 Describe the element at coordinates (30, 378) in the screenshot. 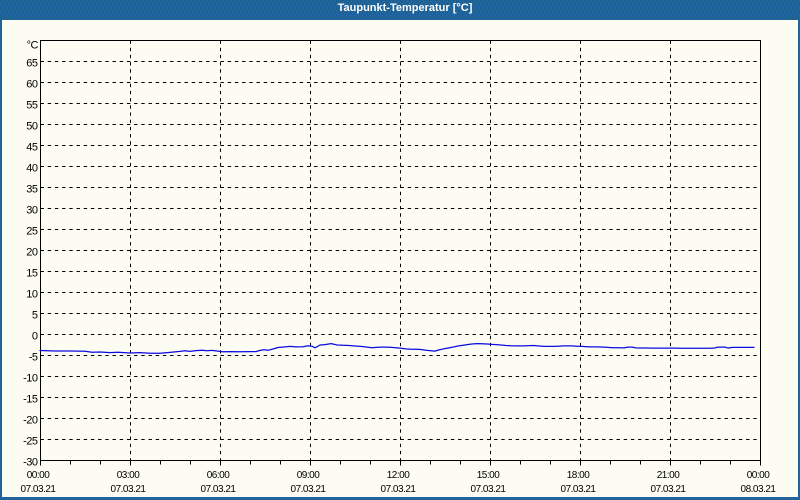

I see `svg-text: -10` at that location.